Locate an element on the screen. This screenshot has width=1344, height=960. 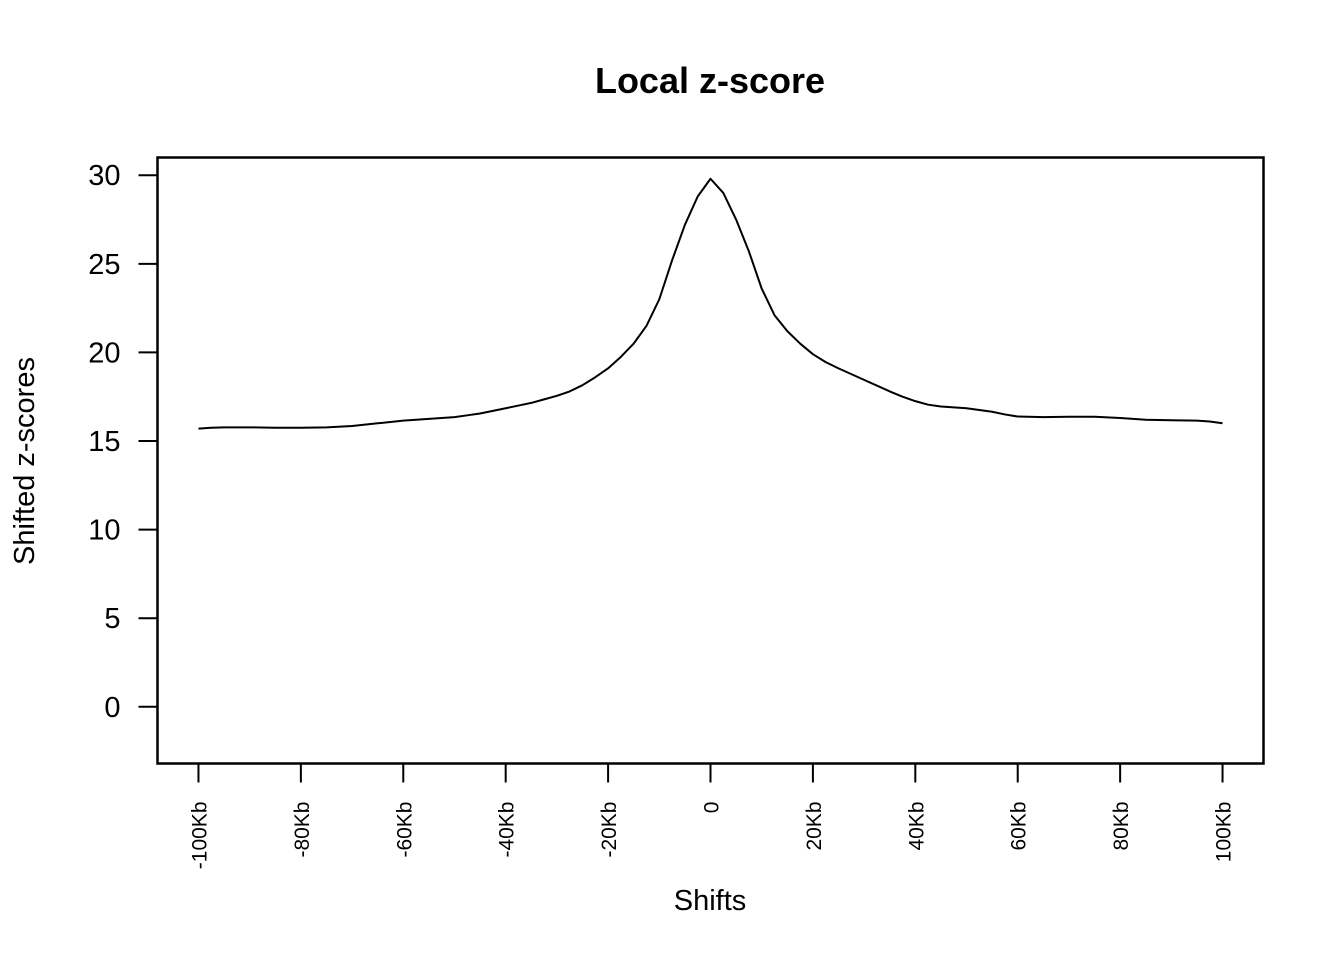
x-tick-label: 80Kb is located at coordinates (1121, 826).